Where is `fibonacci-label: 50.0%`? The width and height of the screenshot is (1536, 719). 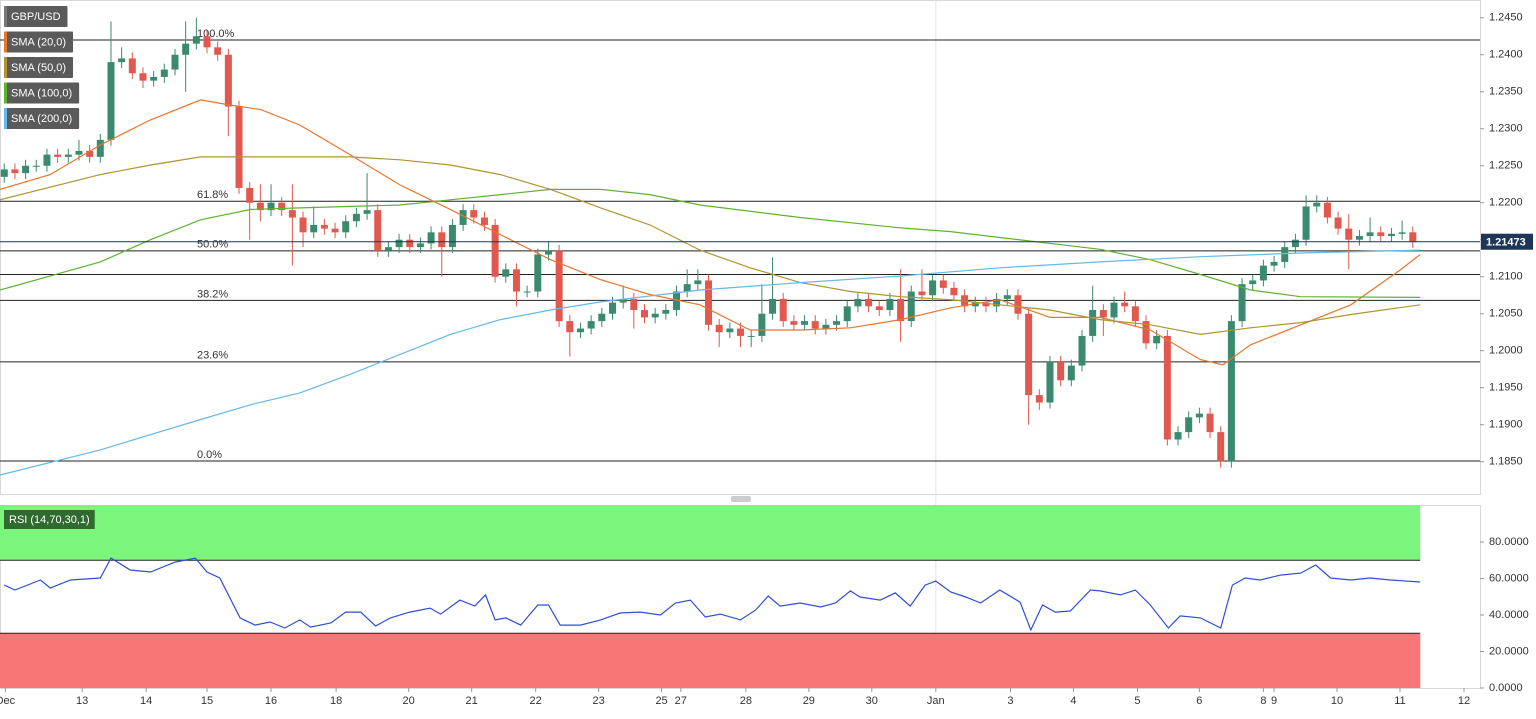 fibonacci-label: 50.0% is located at coordinates (212, 245).